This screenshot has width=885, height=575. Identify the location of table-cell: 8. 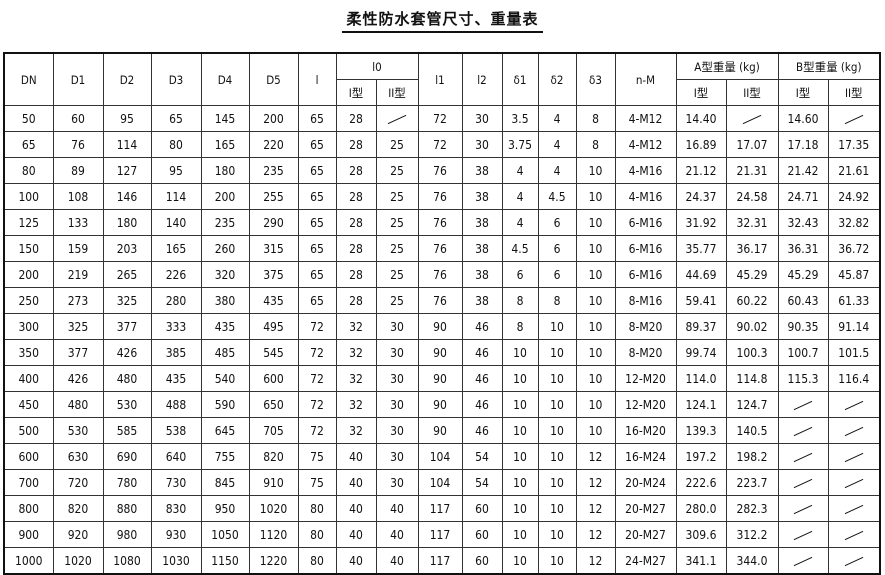
(595, 118).